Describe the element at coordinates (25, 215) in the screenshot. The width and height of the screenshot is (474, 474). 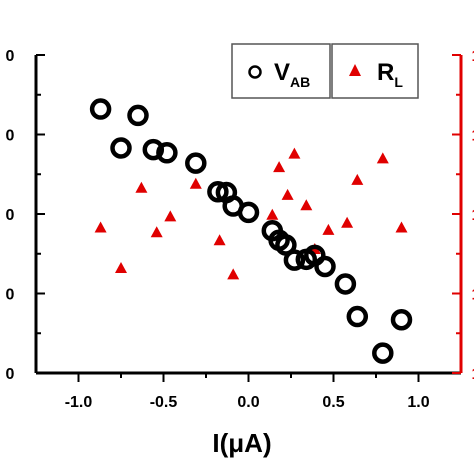
I see `left-y-ticks: 0 0 0 0 0` at that location.